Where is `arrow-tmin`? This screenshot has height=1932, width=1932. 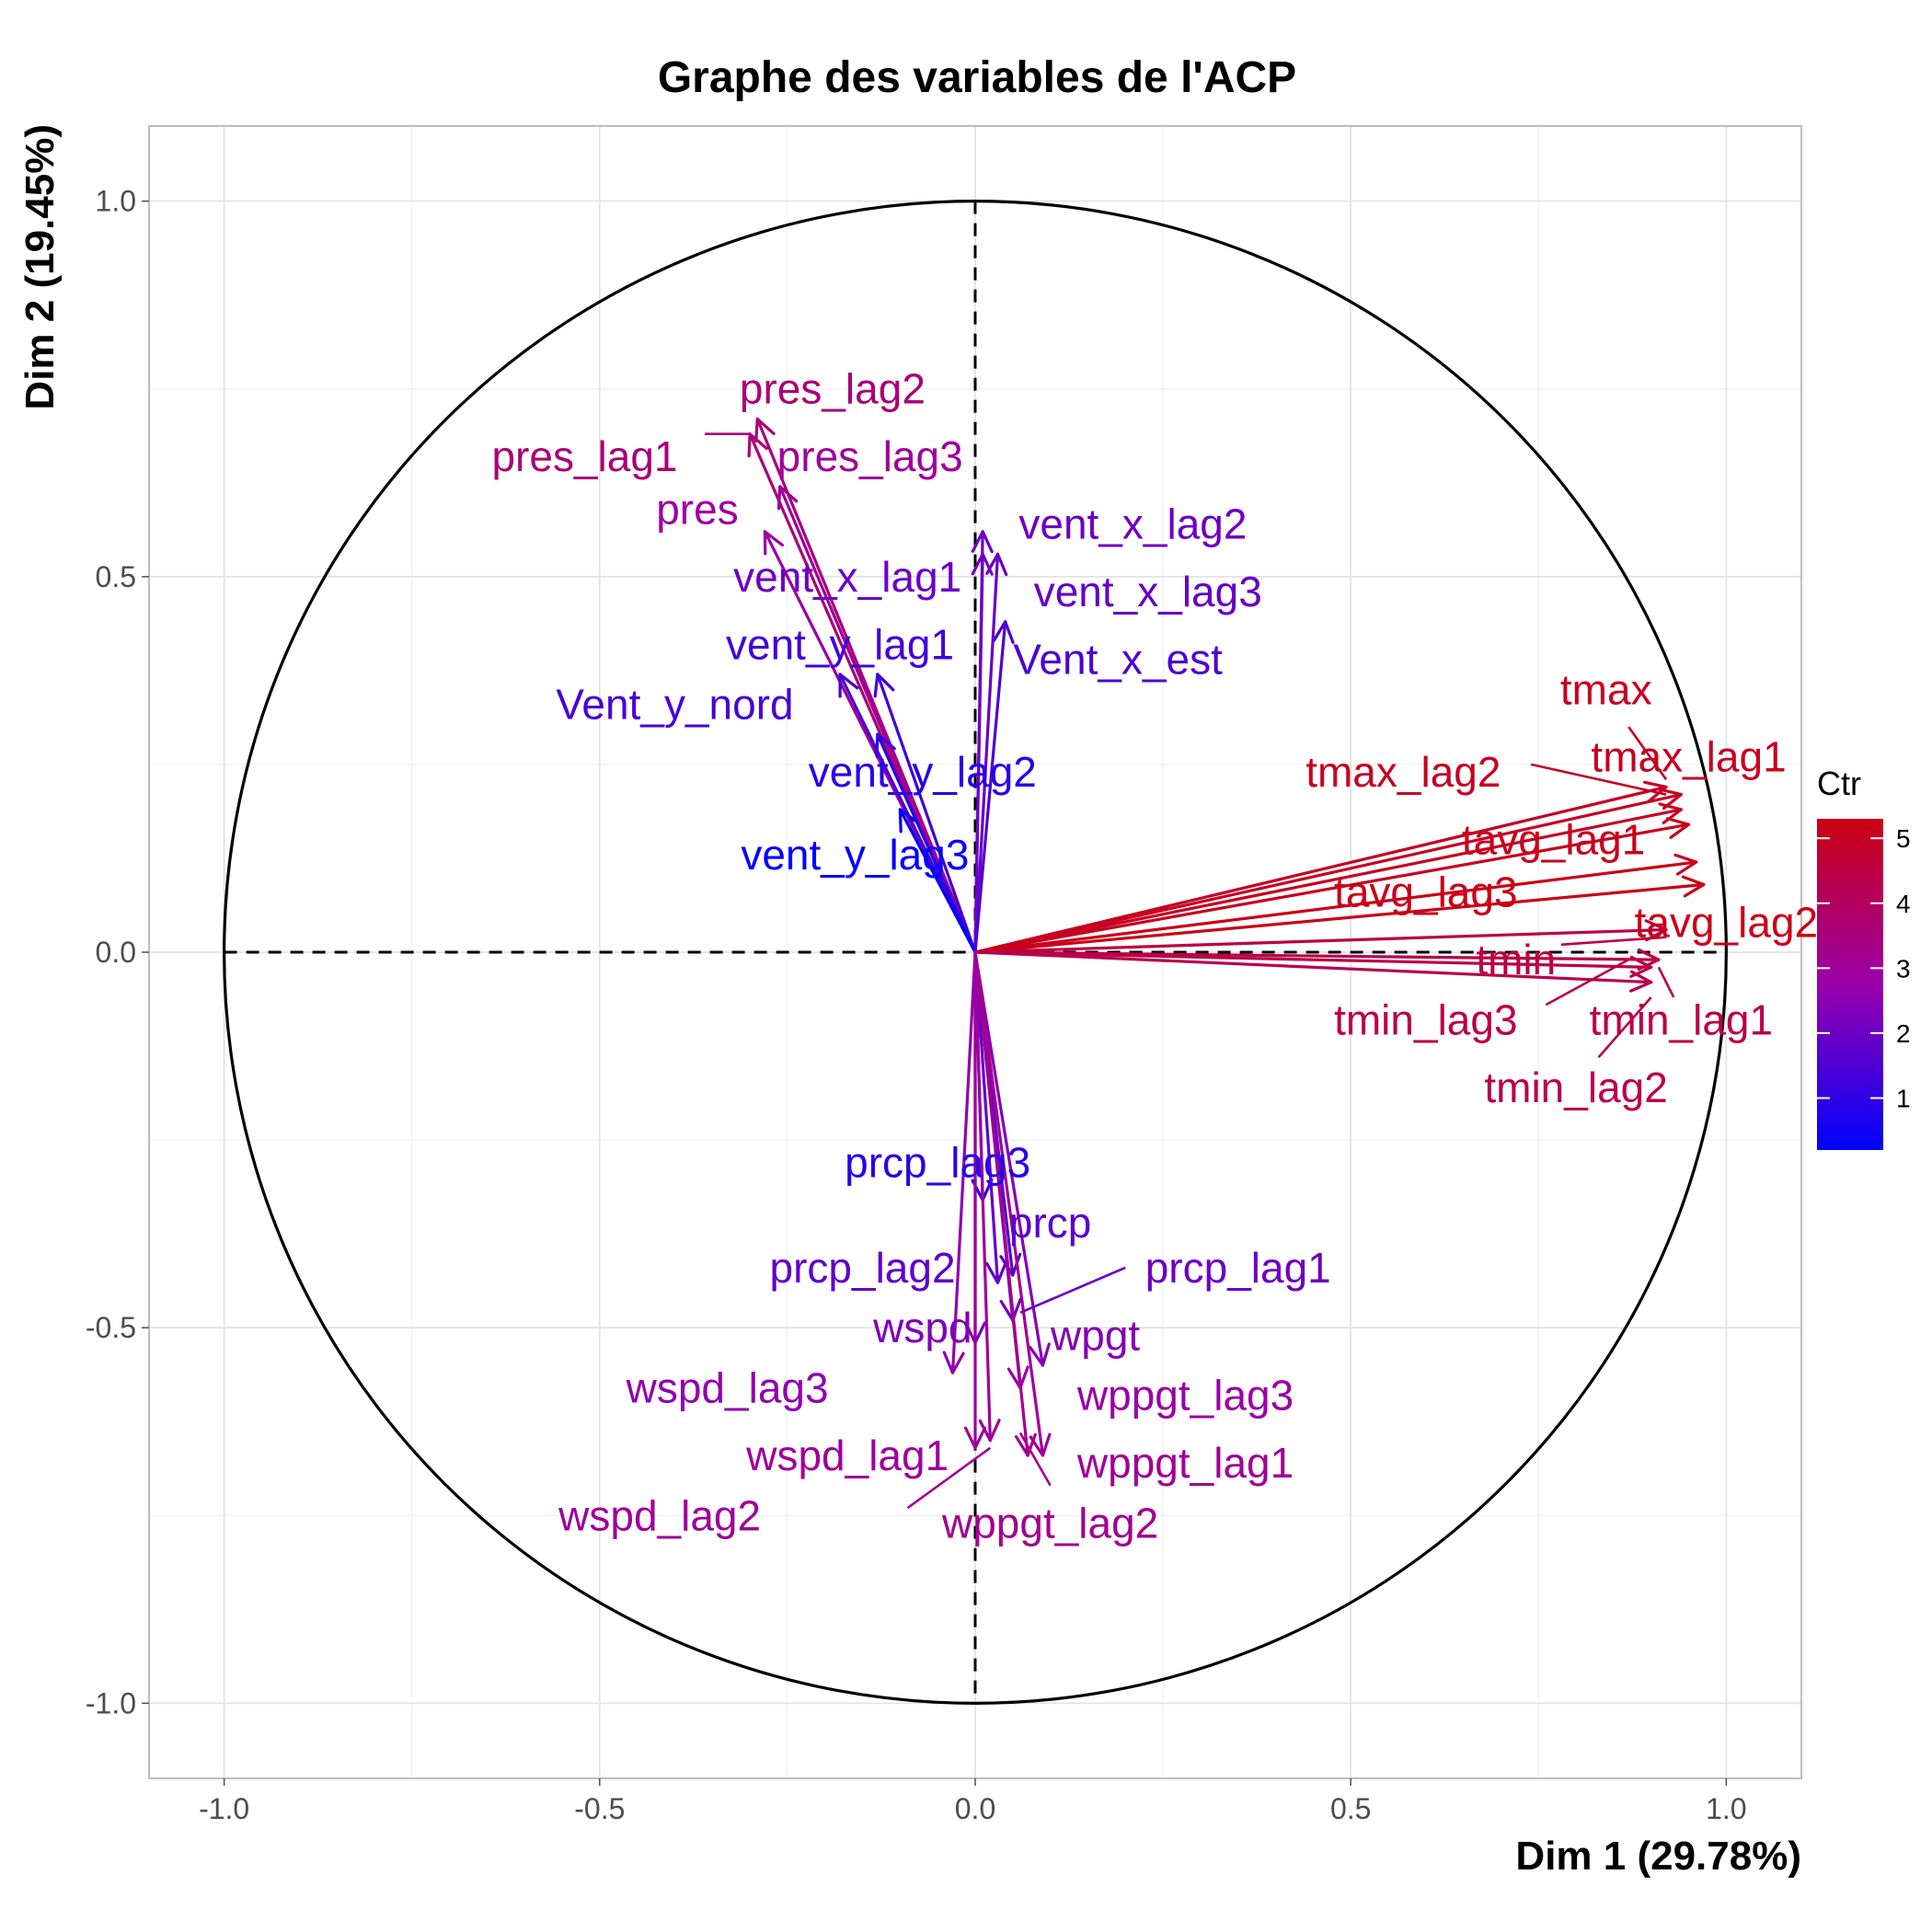
arrow-tmin is located at coordinates (1320, 936).